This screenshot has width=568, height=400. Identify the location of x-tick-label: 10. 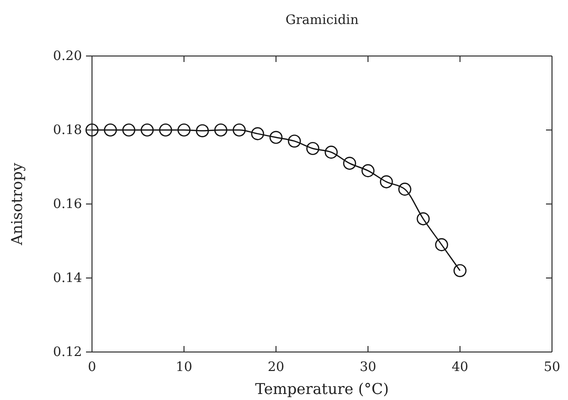
(184, 368).